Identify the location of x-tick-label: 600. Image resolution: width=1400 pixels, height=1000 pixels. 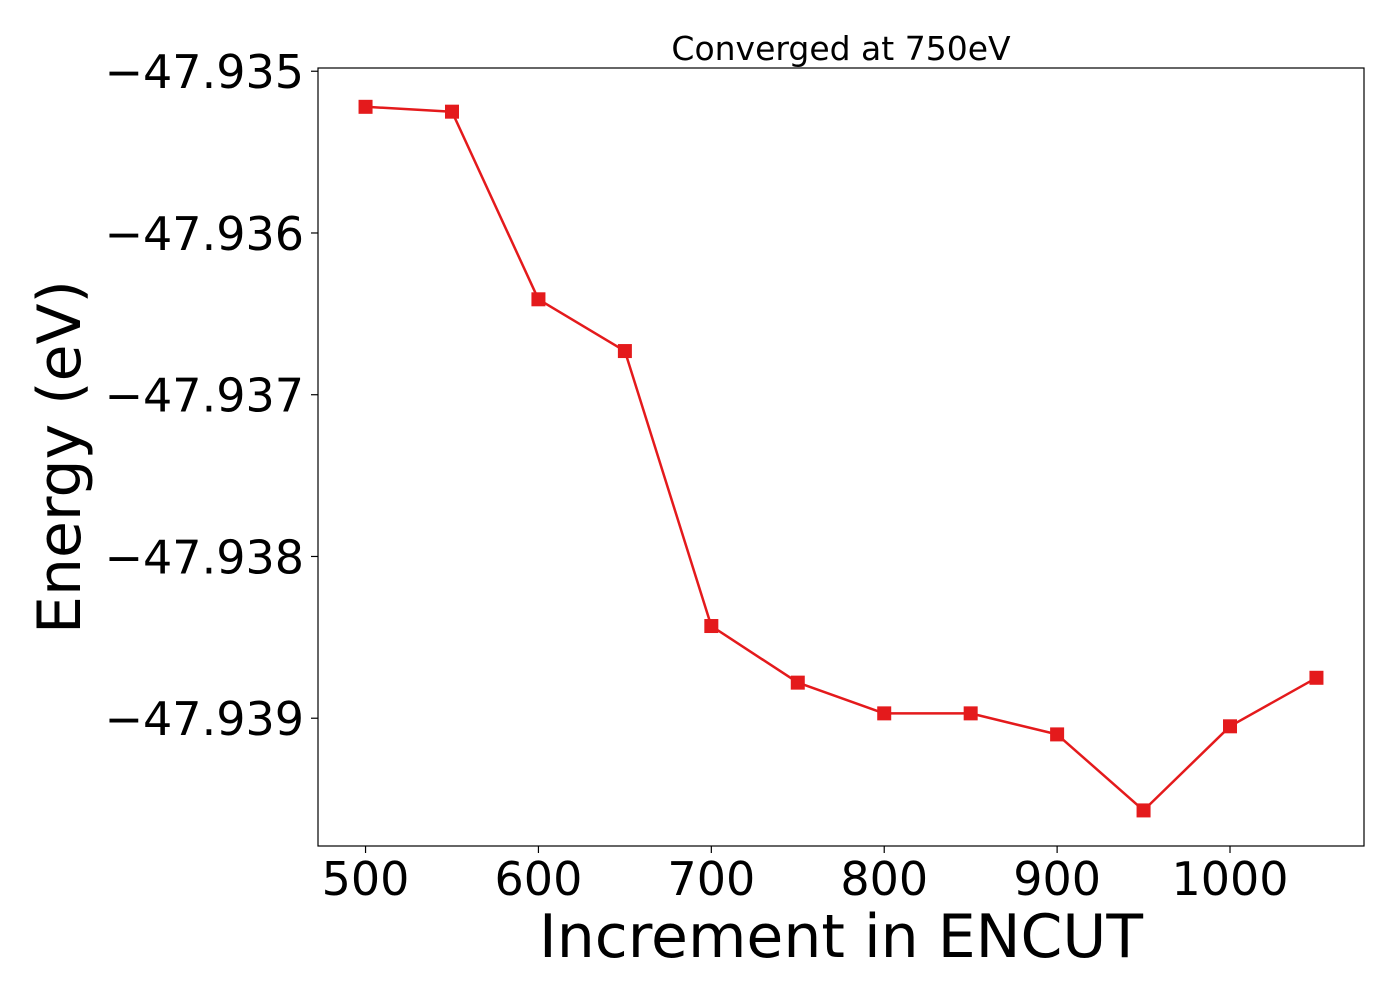
(539, 879).